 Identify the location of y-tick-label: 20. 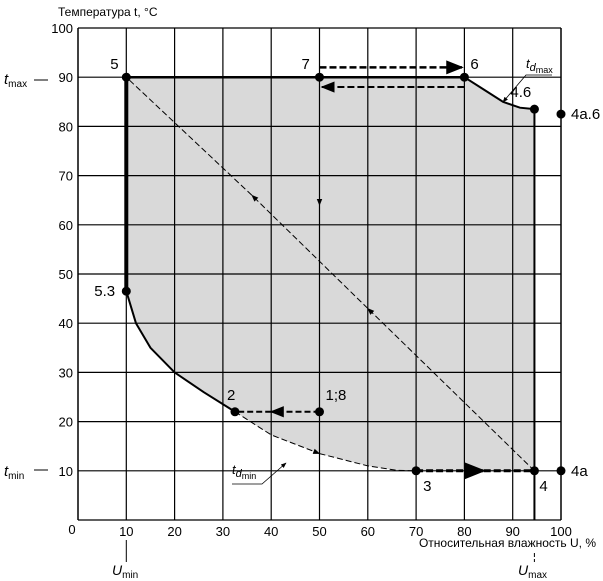
(66, 422).